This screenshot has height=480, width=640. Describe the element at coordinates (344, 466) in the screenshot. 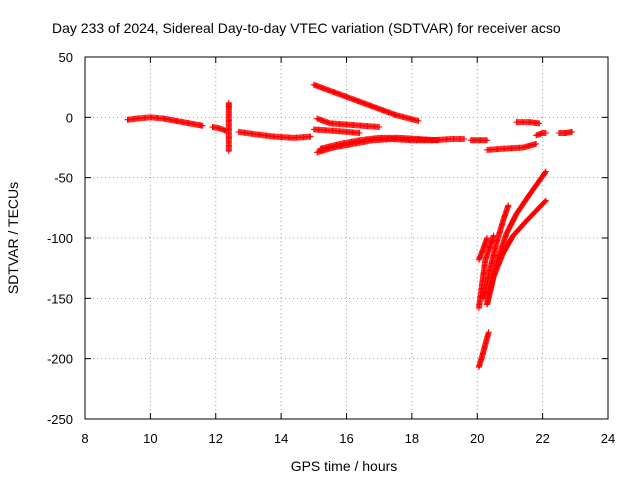

I see `x-axis-label: GPS time / hours` at that location.